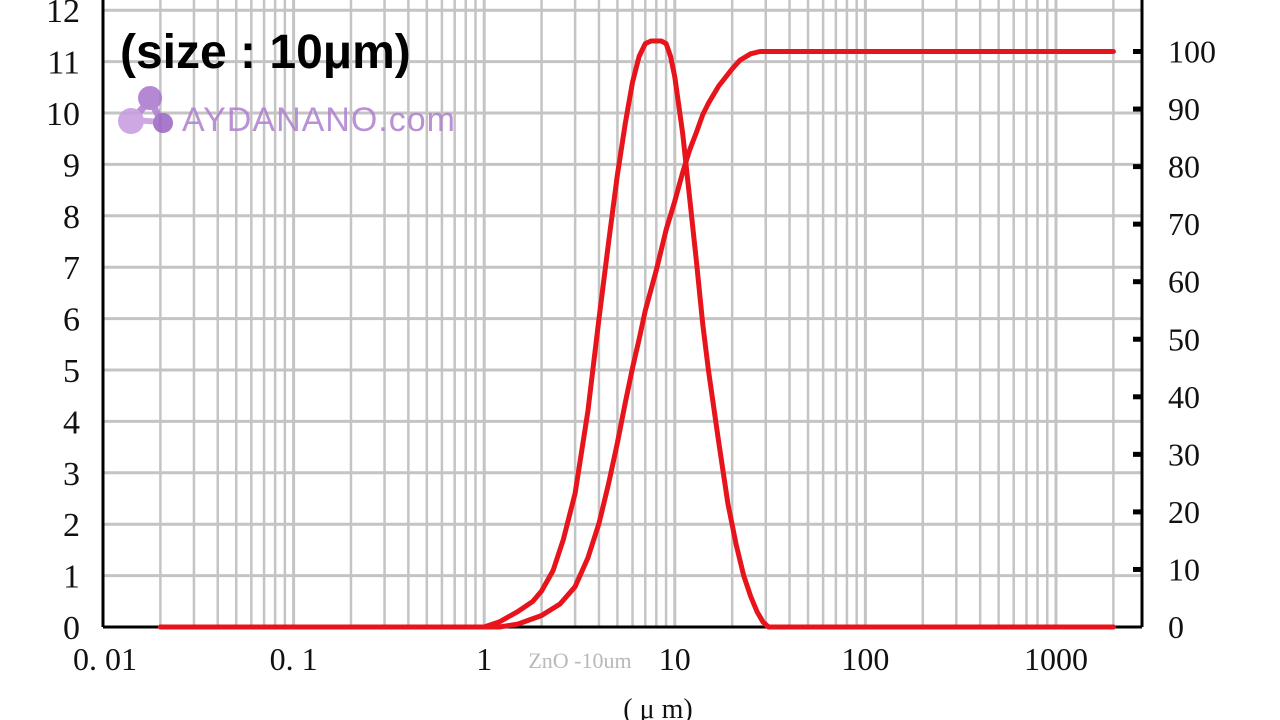 This screenshot has height=720, width=1280. Describe the element at coordinates (71, 628) in the screenshot. I see `y-left-tick-label: 0` at that location.